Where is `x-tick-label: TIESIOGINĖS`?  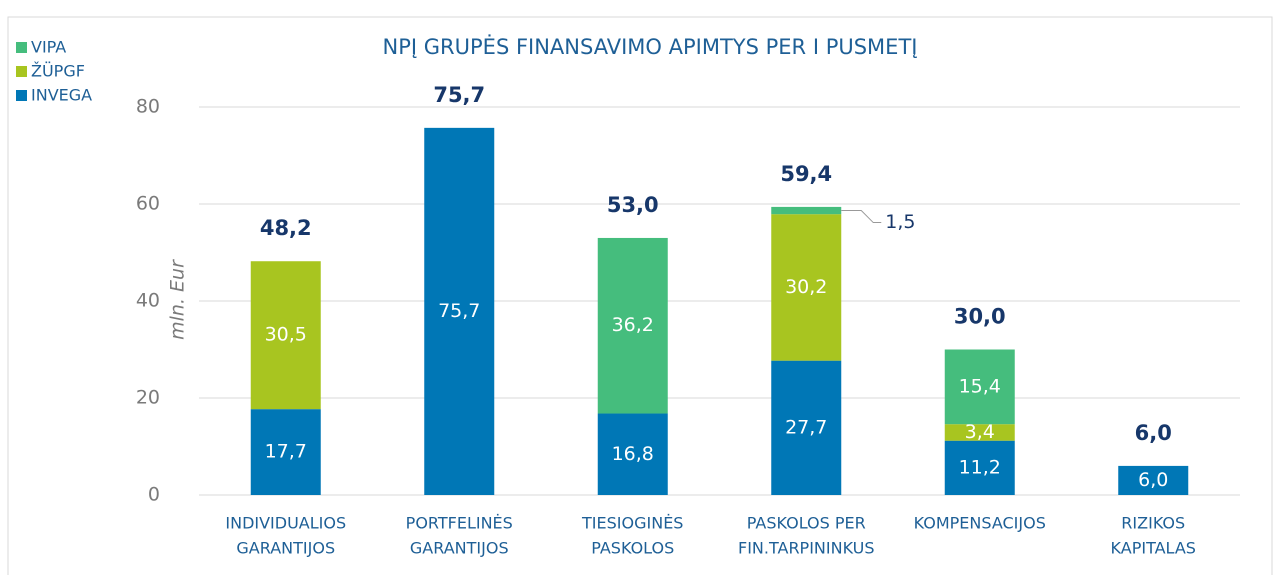
x-tick-label: TIESIOGINĖS is located at coordinates (632, 523).